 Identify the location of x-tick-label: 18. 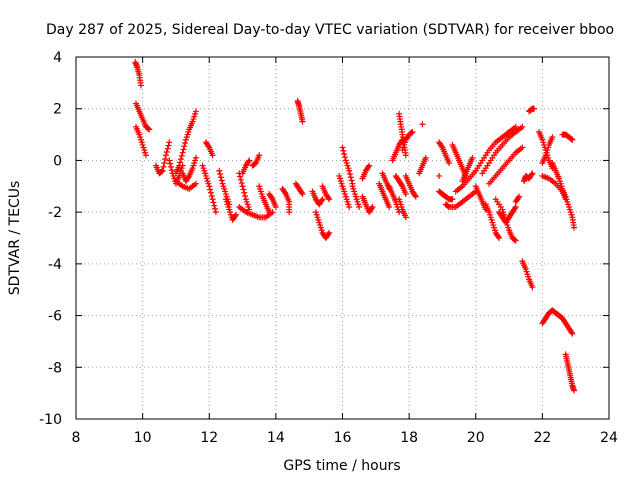
(409, 438).